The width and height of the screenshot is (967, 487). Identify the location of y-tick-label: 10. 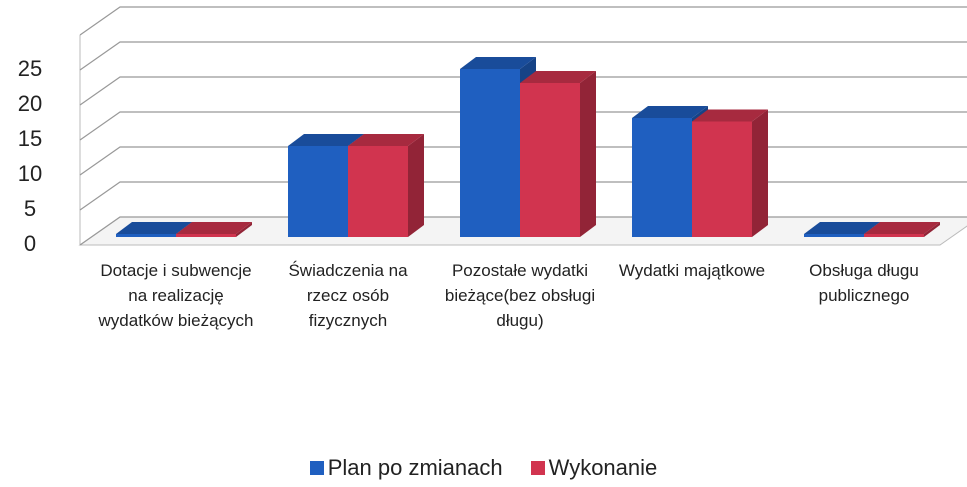
(30, 173).